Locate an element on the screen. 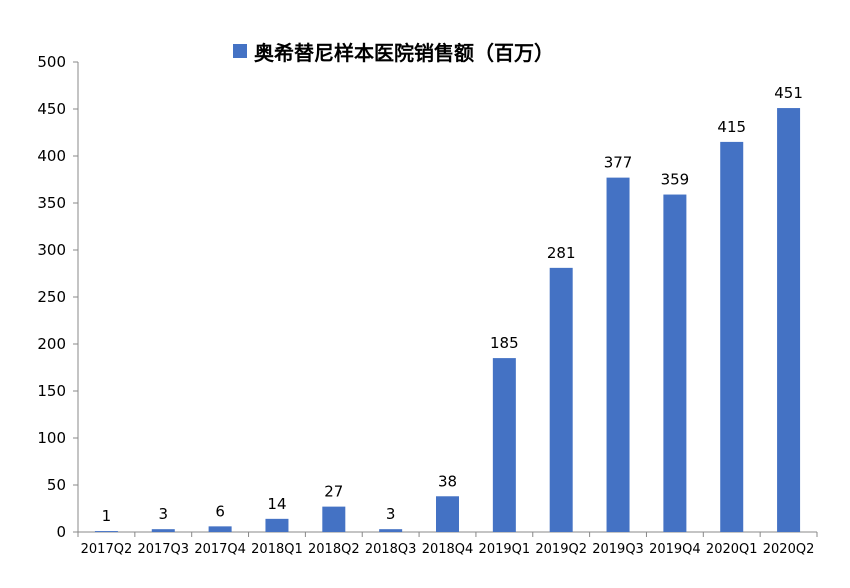 Image resolution: width=850 pixels, height=588 pixels. x-tick-label: 2019Q3 is located at coordinates (618, 549).